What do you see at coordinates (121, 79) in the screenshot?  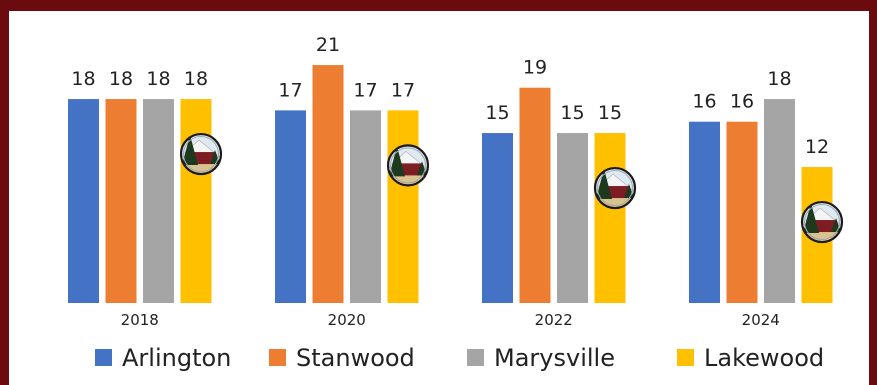 I see `data-label-stanwood-2018: 18` at bounding box center [121, 79].